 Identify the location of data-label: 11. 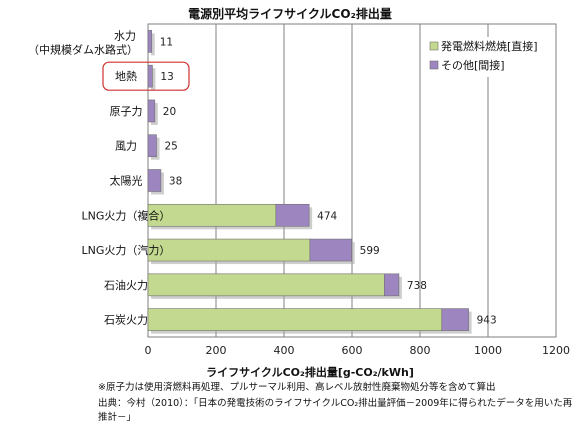
(166, 42).